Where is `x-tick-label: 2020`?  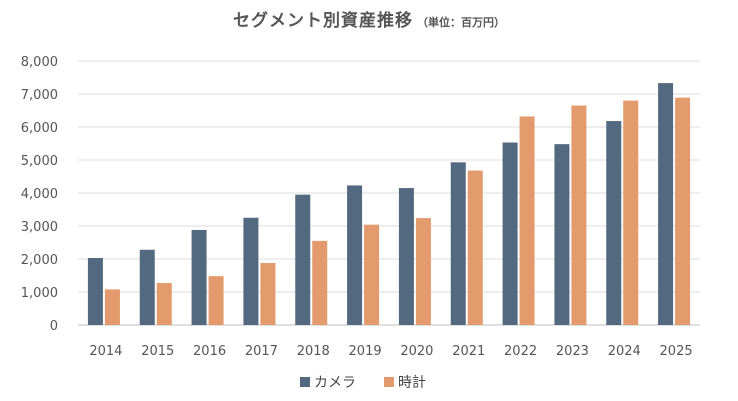 x-tick-label: 2020 is located at coordinates (416, 351).